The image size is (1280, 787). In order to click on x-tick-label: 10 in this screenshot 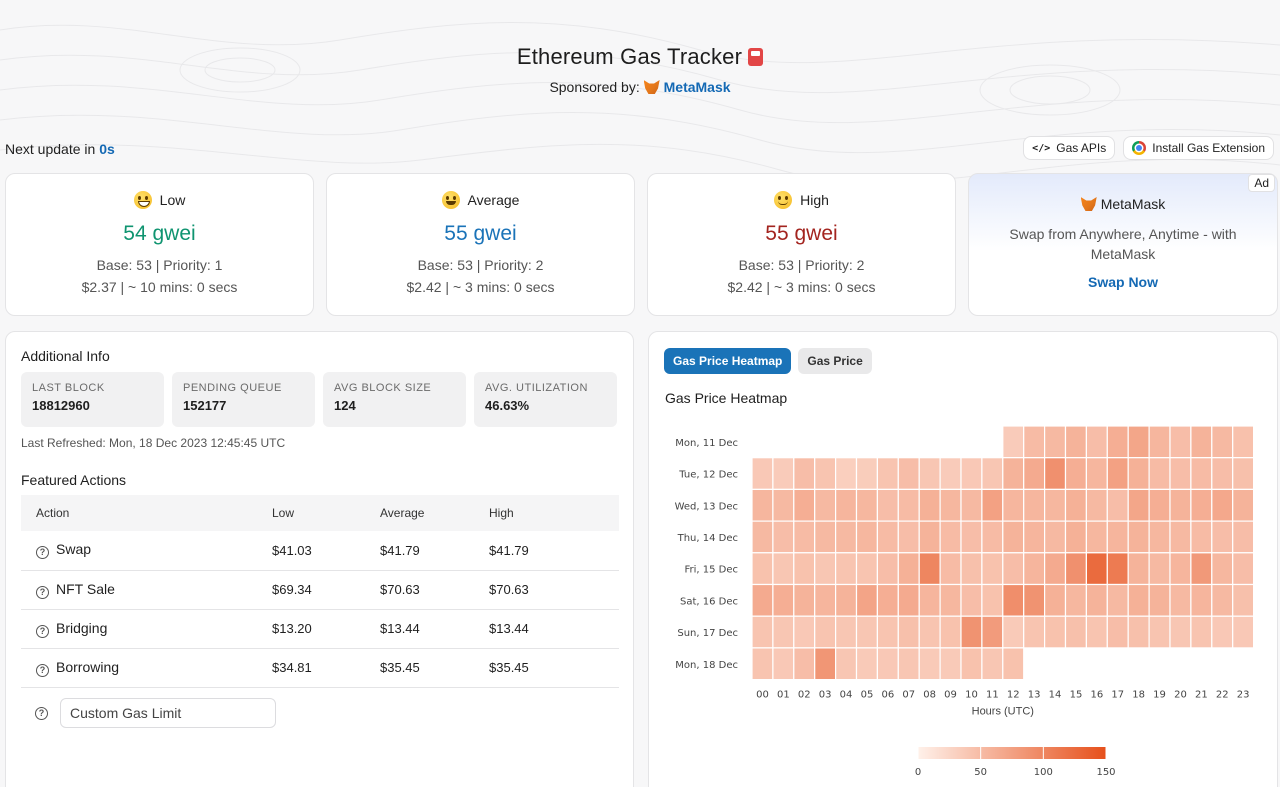, I will do `click(971, 695)`.